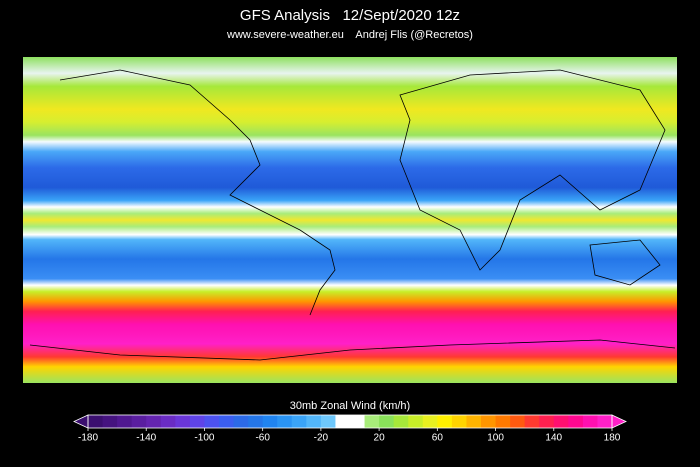 This screenshot has width=700, height=467. I want to click on colorbar-label: 30mb Zonal Wind (km/h), so click(350, 406).